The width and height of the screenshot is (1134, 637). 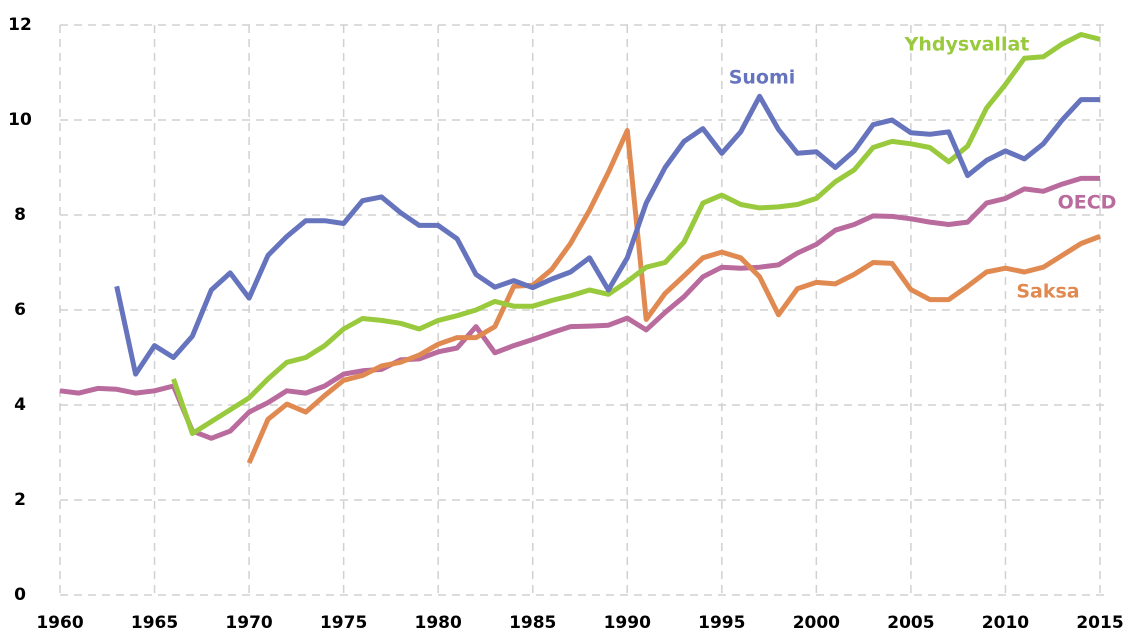 What do you see at coordinates (20, 25) in the screenshot?
I see `y-tick-label: 12` at bounding box center [20, 25].